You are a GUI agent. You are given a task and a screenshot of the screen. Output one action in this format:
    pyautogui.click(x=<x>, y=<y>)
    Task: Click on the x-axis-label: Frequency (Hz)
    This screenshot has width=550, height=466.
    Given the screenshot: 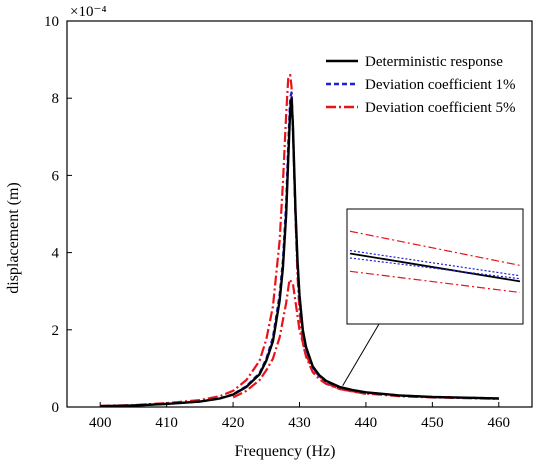 What is the action you would take?
    pyautogui.click(x=285, y=451)
    